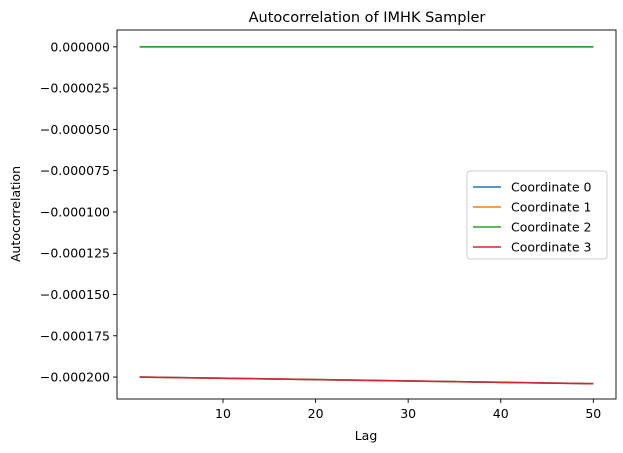 Image resolution: width=623 pixels, height=453 pixels. Describe the element at coordinates (75, 377) in the screenshot. I see `y-tick-label: −0.000200` at that location.